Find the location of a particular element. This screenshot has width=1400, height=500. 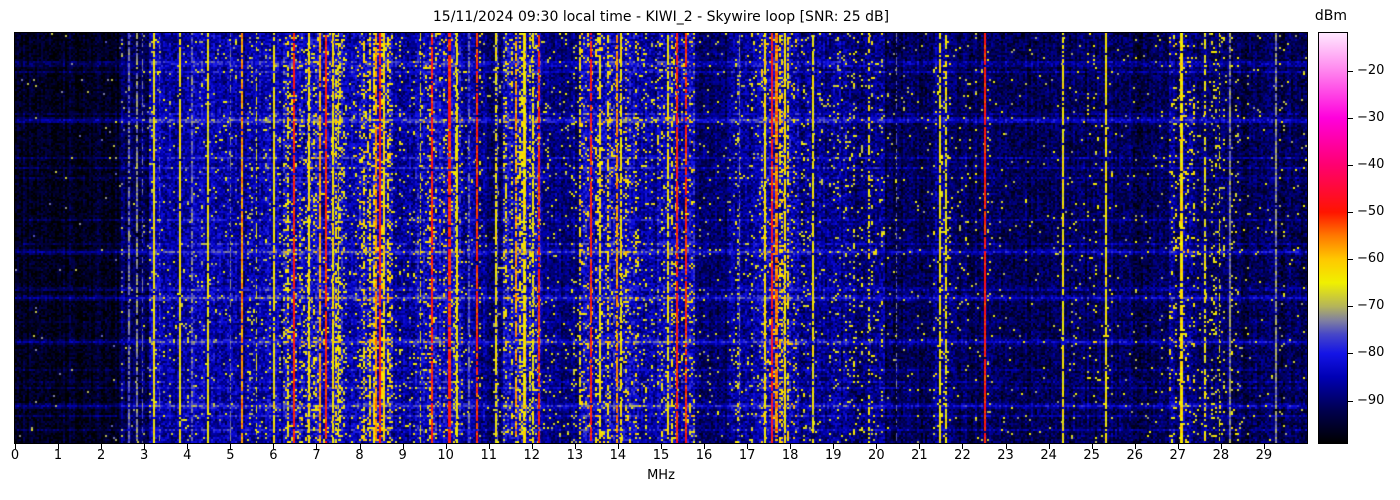

x-axis-tick-label: 22 is located at coordinates (962, 455).